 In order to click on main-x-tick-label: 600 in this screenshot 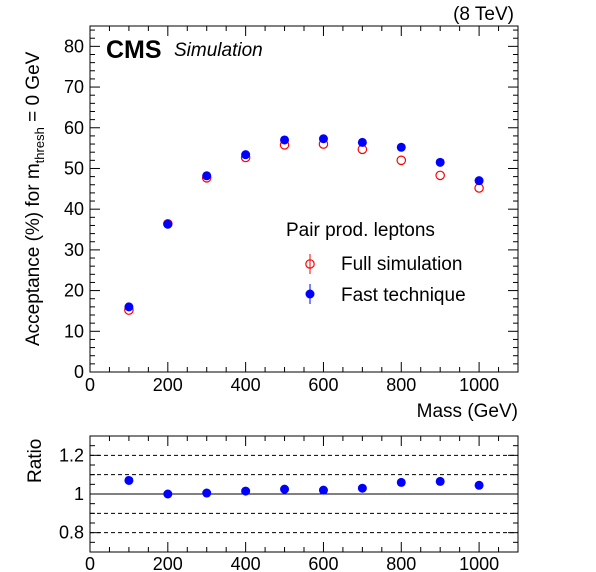, I will do `click(323, 385)`.